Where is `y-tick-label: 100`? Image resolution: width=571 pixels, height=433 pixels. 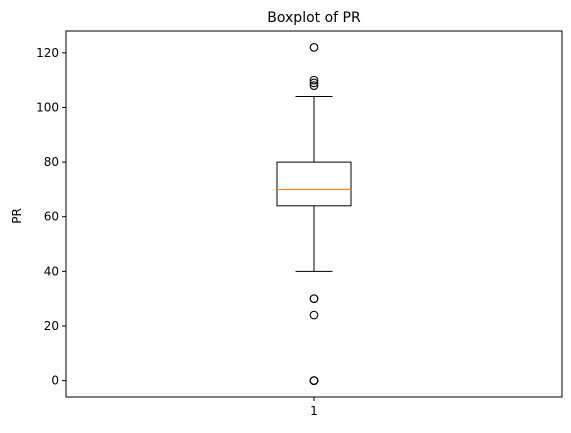 y-tick-label: 100 is located at coordinates (47, 107).